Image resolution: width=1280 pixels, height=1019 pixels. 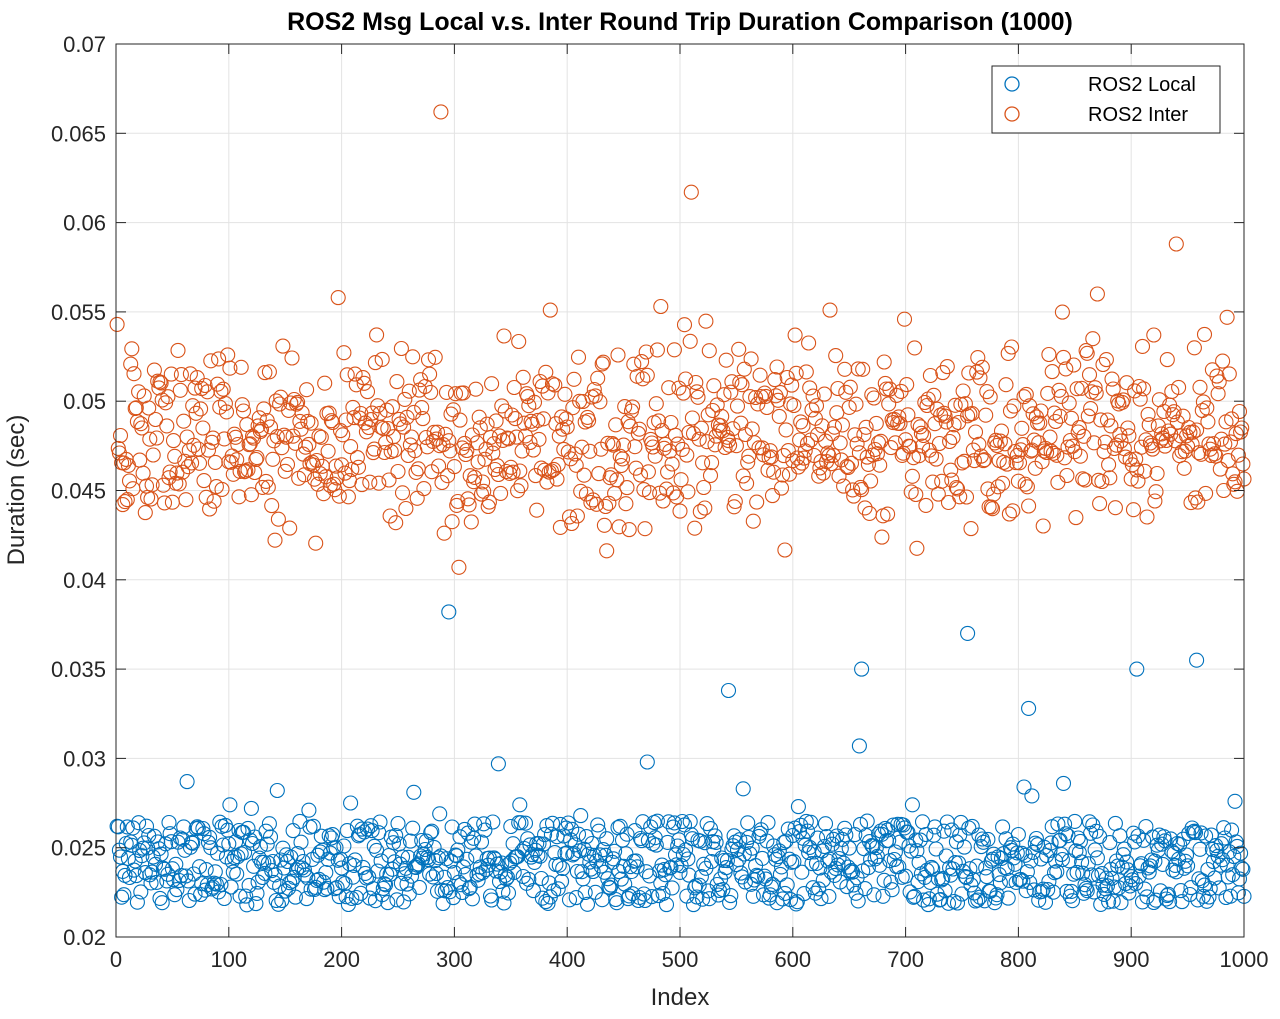 What do you see at coordinates (16, 490) in the screenshot?
I see `y-axis-label: Duration (sec)` at bounding box center [16, 490].